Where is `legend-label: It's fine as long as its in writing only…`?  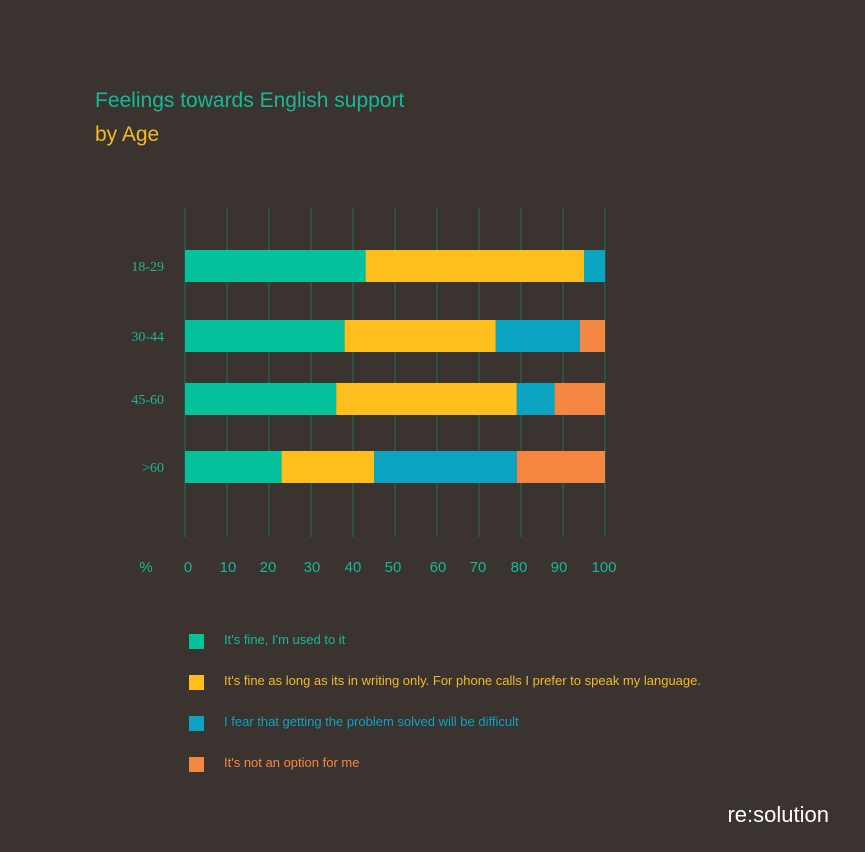 legend-label: It's fine as long as its in writing only… is located at coordinates (462, 680).